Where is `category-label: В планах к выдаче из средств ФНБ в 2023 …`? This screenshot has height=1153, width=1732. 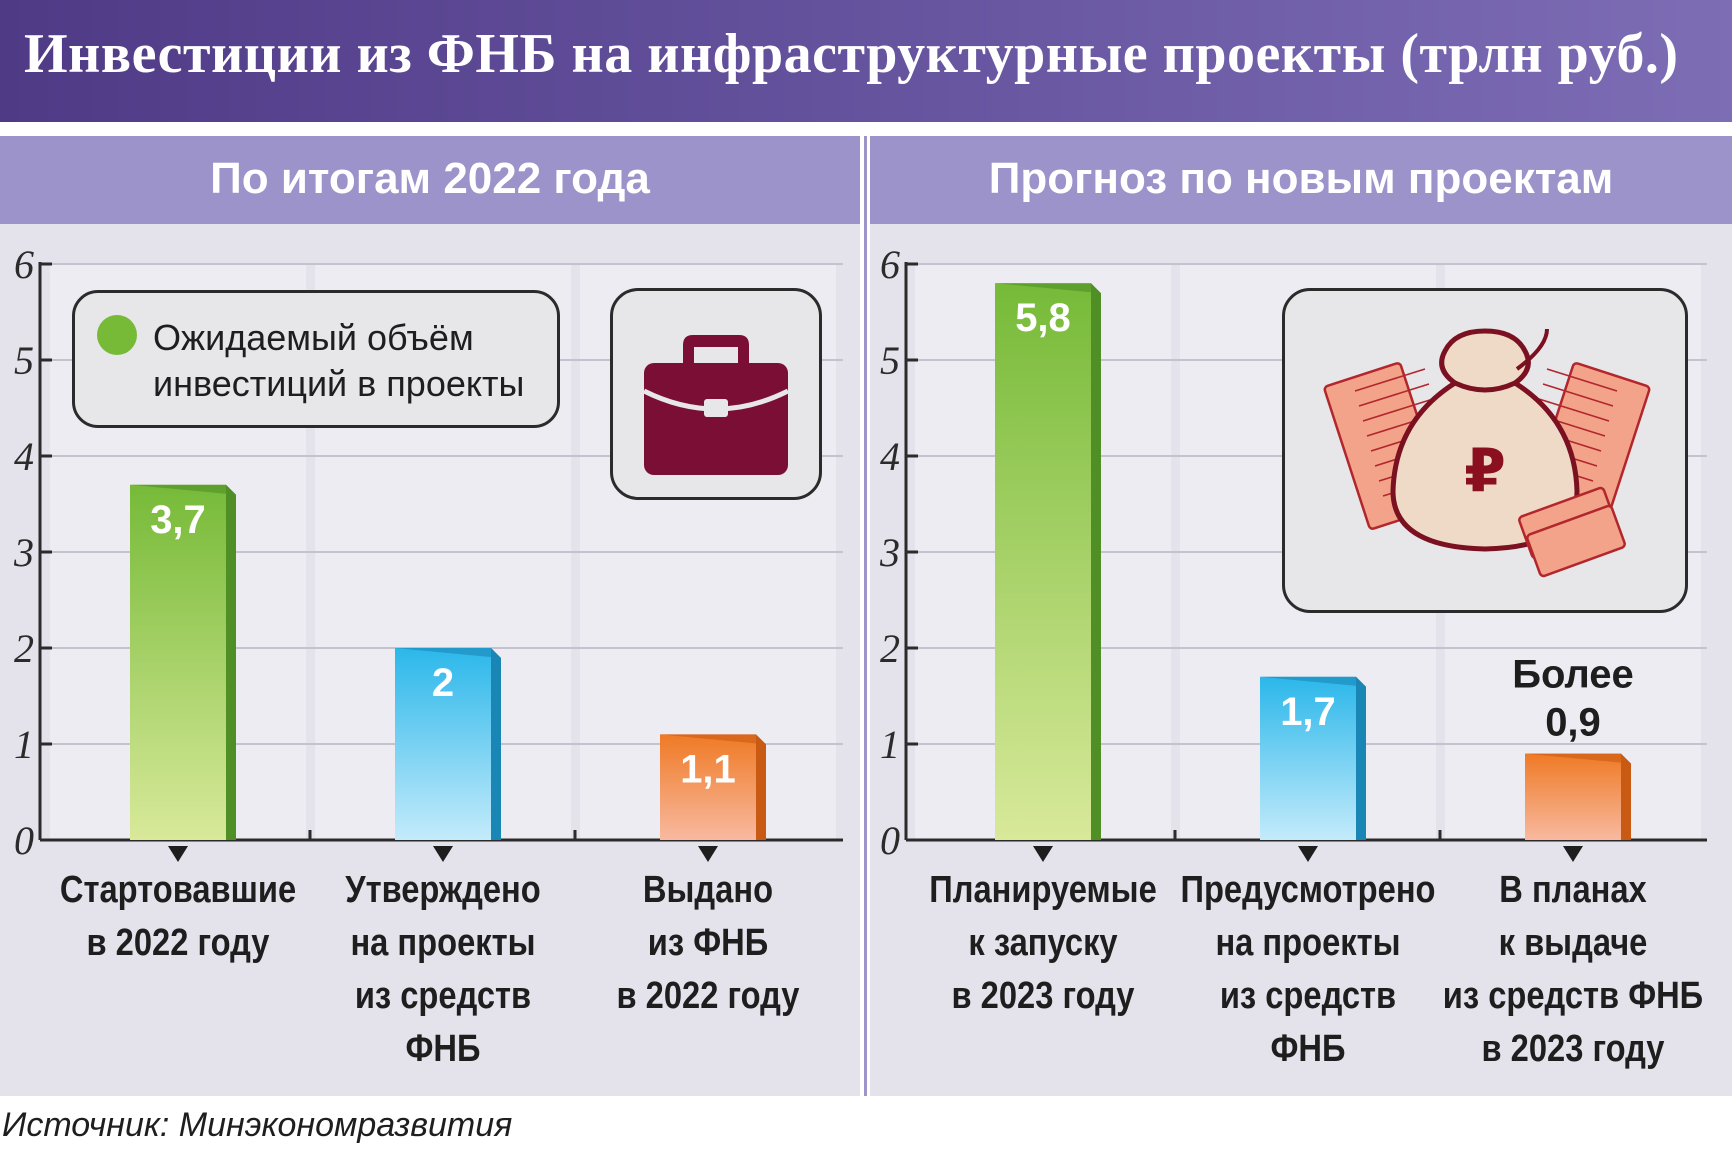
category-label: В планах к выдаче из средств ФНБ в 2023 … is located at coordinates (1573, 969).